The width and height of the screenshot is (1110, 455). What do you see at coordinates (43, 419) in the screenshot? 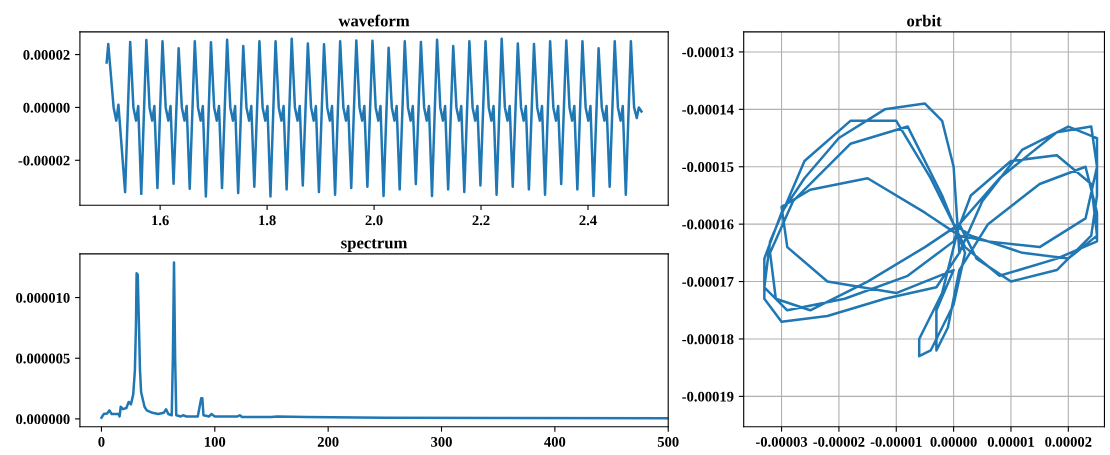
I see `y-tick-label: 0.000000` at bounding box center [43, 419].